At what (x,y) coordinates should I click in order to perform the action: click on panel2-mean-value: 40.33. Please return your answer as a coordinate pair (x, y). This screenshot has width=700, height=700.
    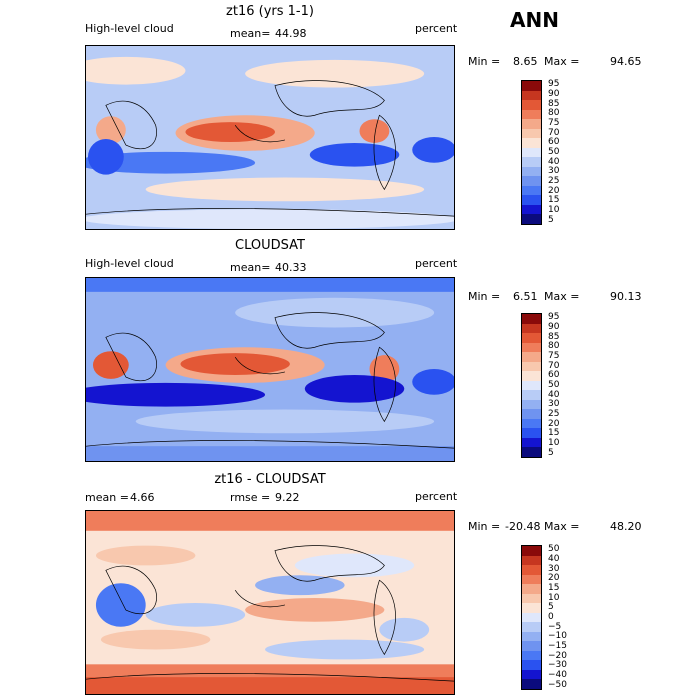
    Looking at the image, I should click on (291, 267).